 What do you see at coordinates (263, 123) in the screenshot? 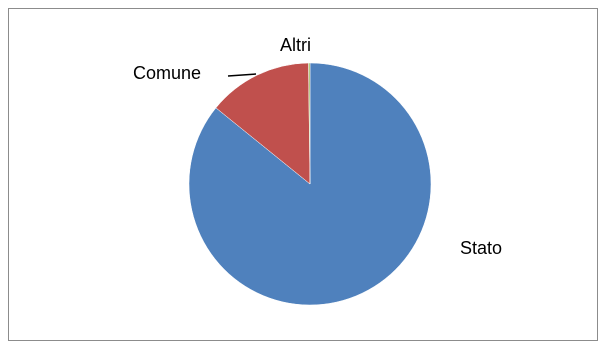
I see `pie-slice-comune` at bounding box center [263, 123].